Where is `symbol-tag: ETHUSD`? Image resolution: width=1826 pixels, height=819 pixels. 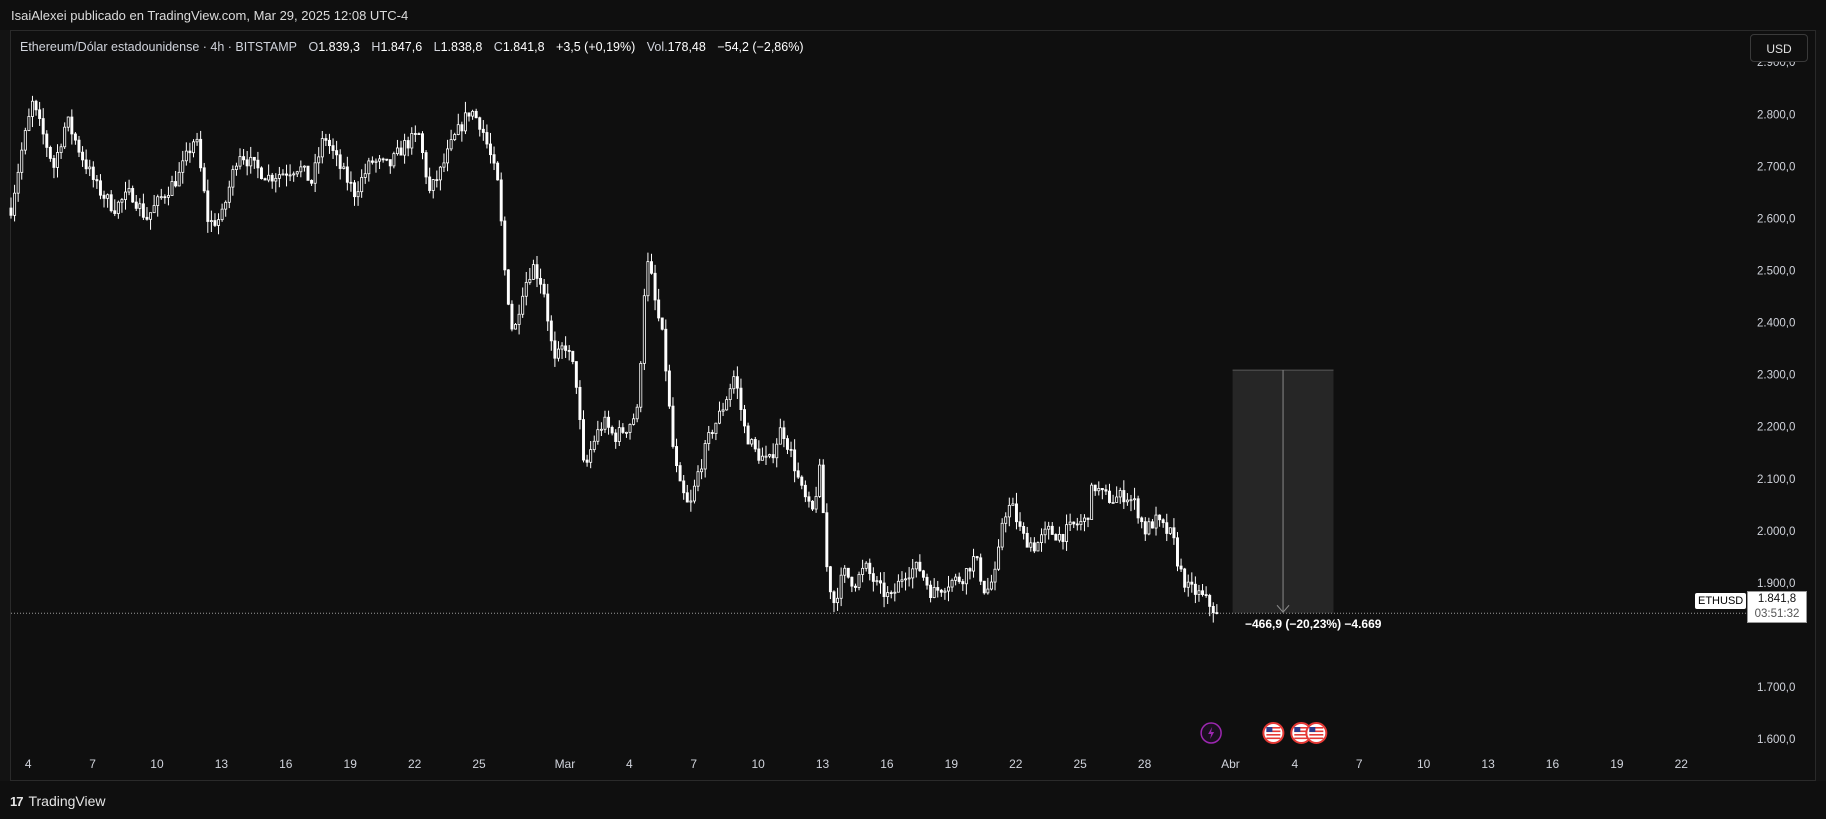
symbol-tag: ETHUSD is located at coordinates (1721, 601).